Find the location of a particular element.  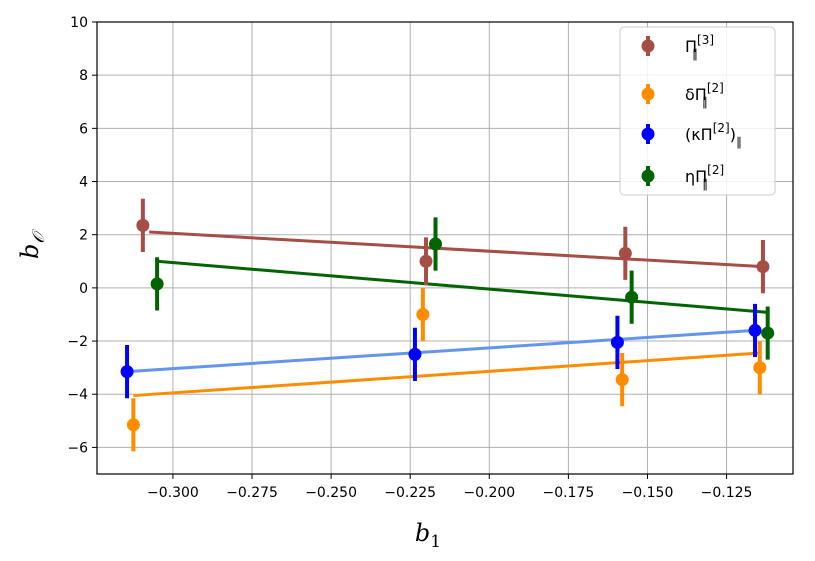

x-tick-label: −0.175 is located at coordinates (568, 493).